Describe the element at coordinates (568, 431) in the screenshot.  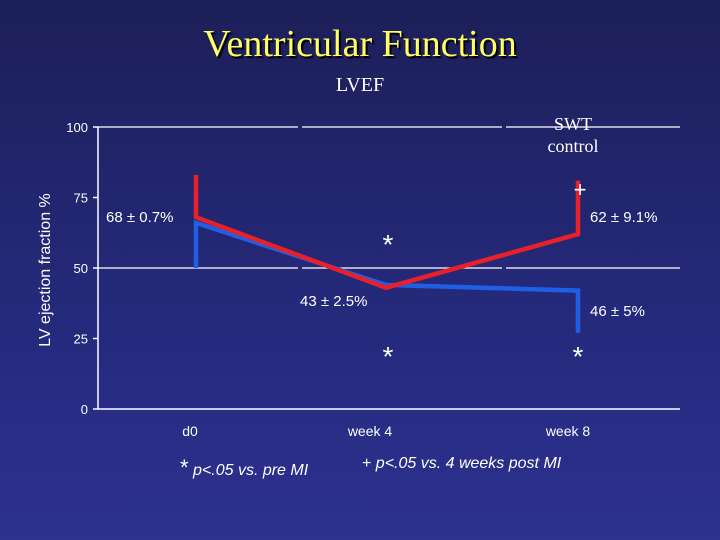
I see `x-tick-label-week-8: week 8` at that location.